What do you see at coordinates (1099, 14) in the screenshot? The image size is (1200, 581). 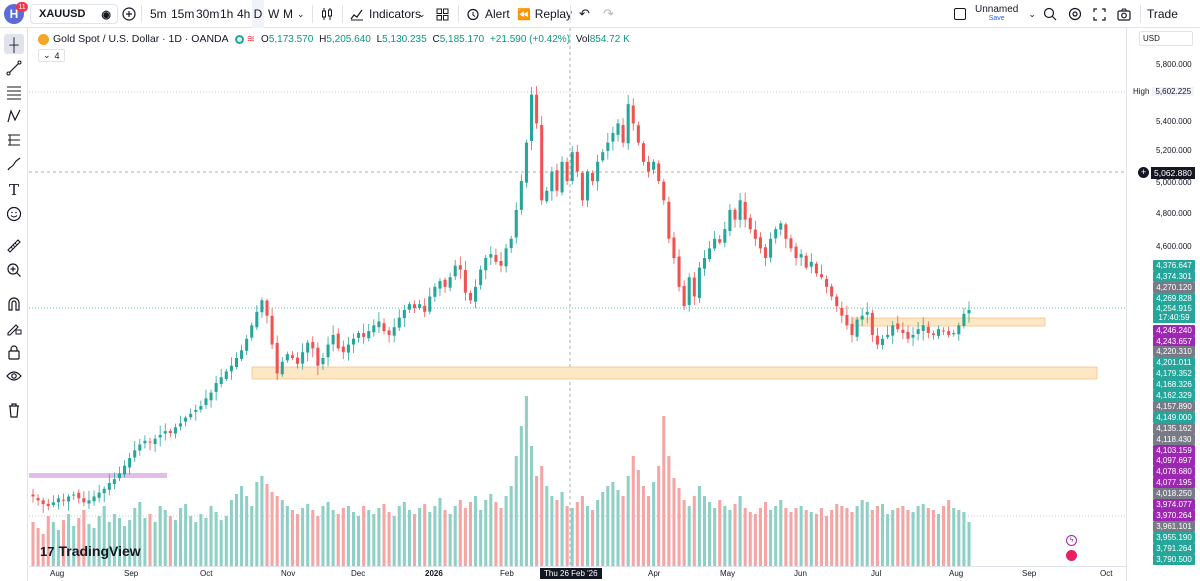 I see `fullscreen-button` at bounding box center [1099, 14].